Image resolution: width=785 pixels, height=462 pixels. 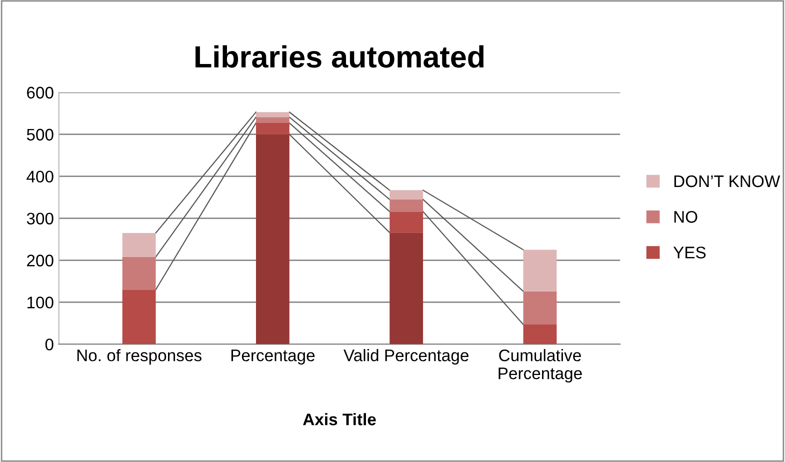 I want to click on x-tick-label: No. of responses, so click(x=139, y=357).